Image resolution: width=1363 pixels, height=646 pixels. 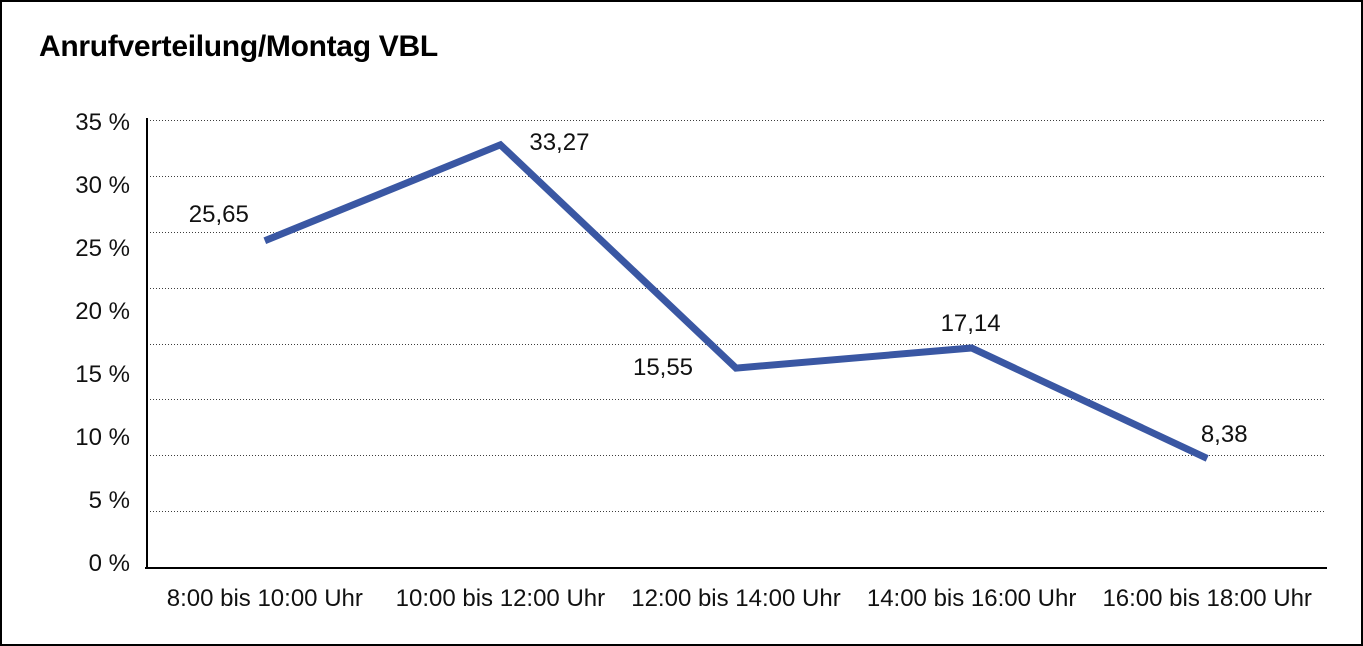 What do you see at coordinates (1224, 435) in the screenshot?
I see `data-point-label: 8,38` at bounding box center [1224, 435].